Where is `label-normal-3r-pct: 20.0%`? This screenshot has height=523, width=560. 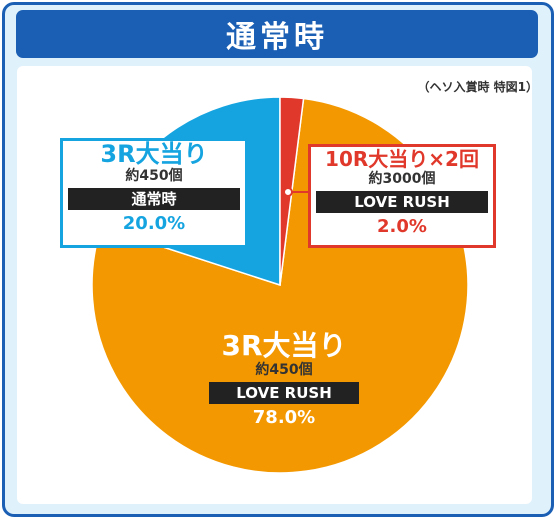 label-normal-3r-pct: 20.0% is located at coordinates (154, 223).